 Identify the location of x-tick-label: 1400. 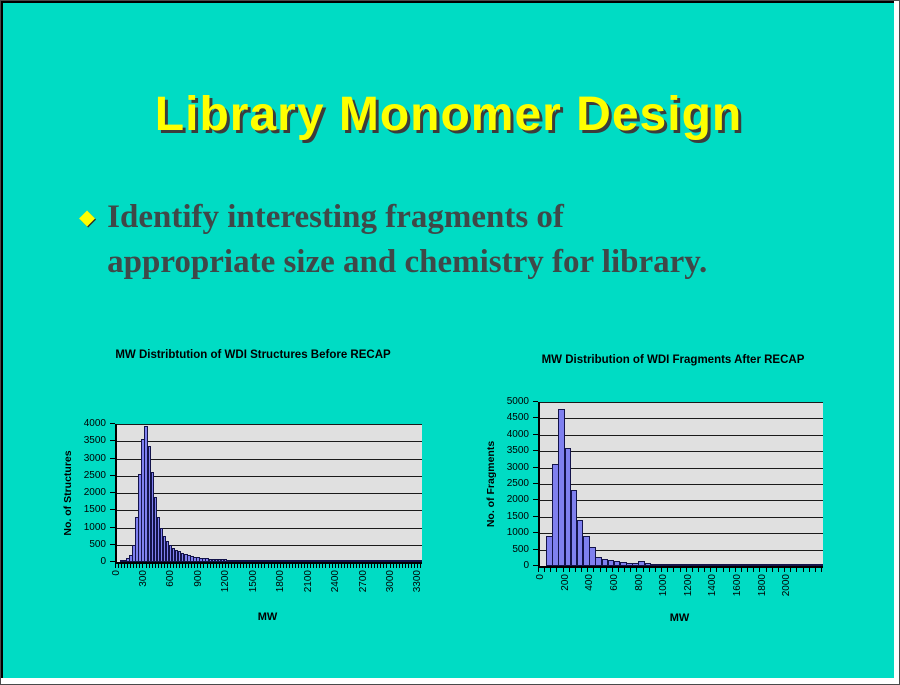
(713, 585).